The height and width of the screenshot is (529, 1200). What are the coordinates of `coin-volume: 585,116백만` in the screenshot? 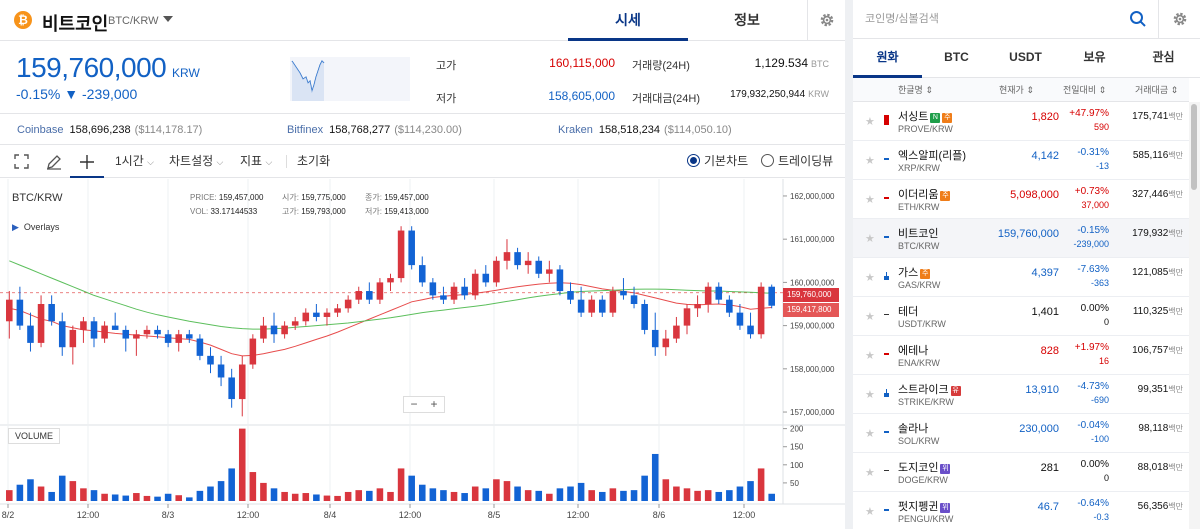 It's located at (1158, 155).